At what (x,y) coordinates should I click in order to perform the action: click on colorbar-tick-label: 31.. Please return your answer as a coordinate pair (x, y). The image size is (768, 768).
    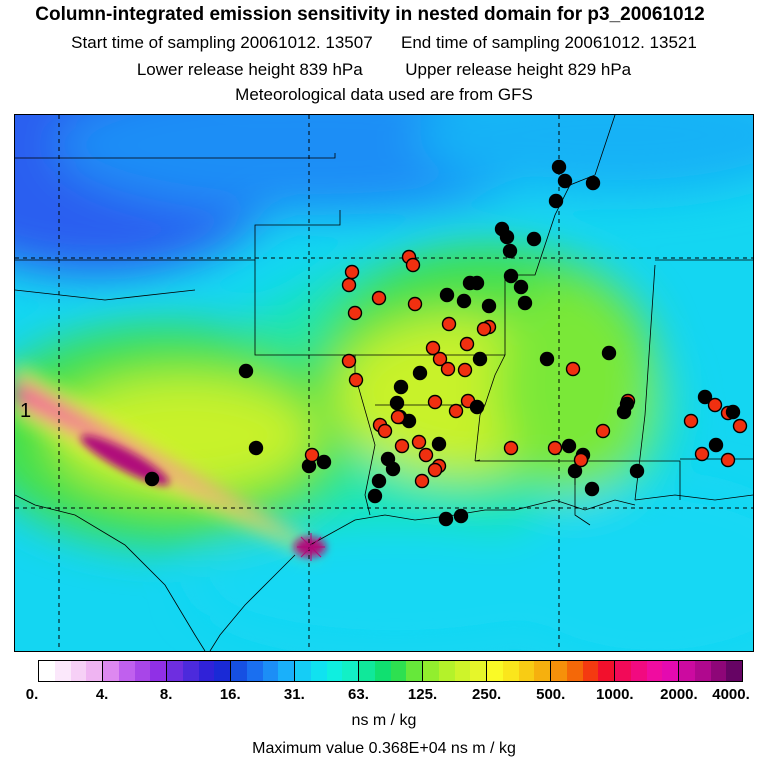
    Looking at the image, I should click on (294, 694).